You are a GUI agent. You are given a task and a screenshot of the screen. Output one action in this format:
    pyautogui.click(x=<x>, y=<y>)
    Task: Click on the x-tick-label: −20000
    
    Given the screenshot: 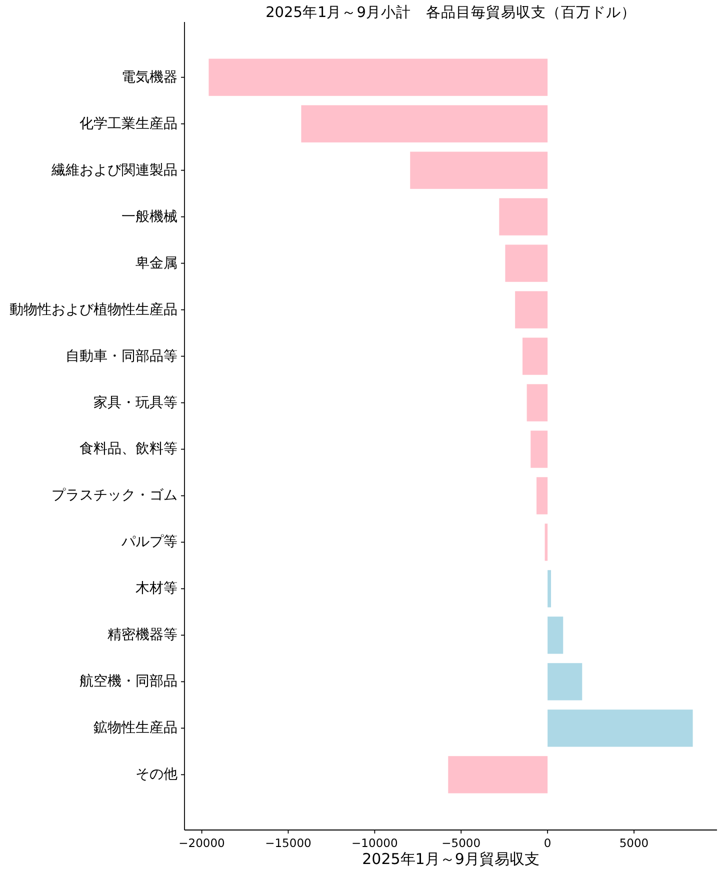 What is the action you would take?
    pyautogui.click(x=201, y=843)
    